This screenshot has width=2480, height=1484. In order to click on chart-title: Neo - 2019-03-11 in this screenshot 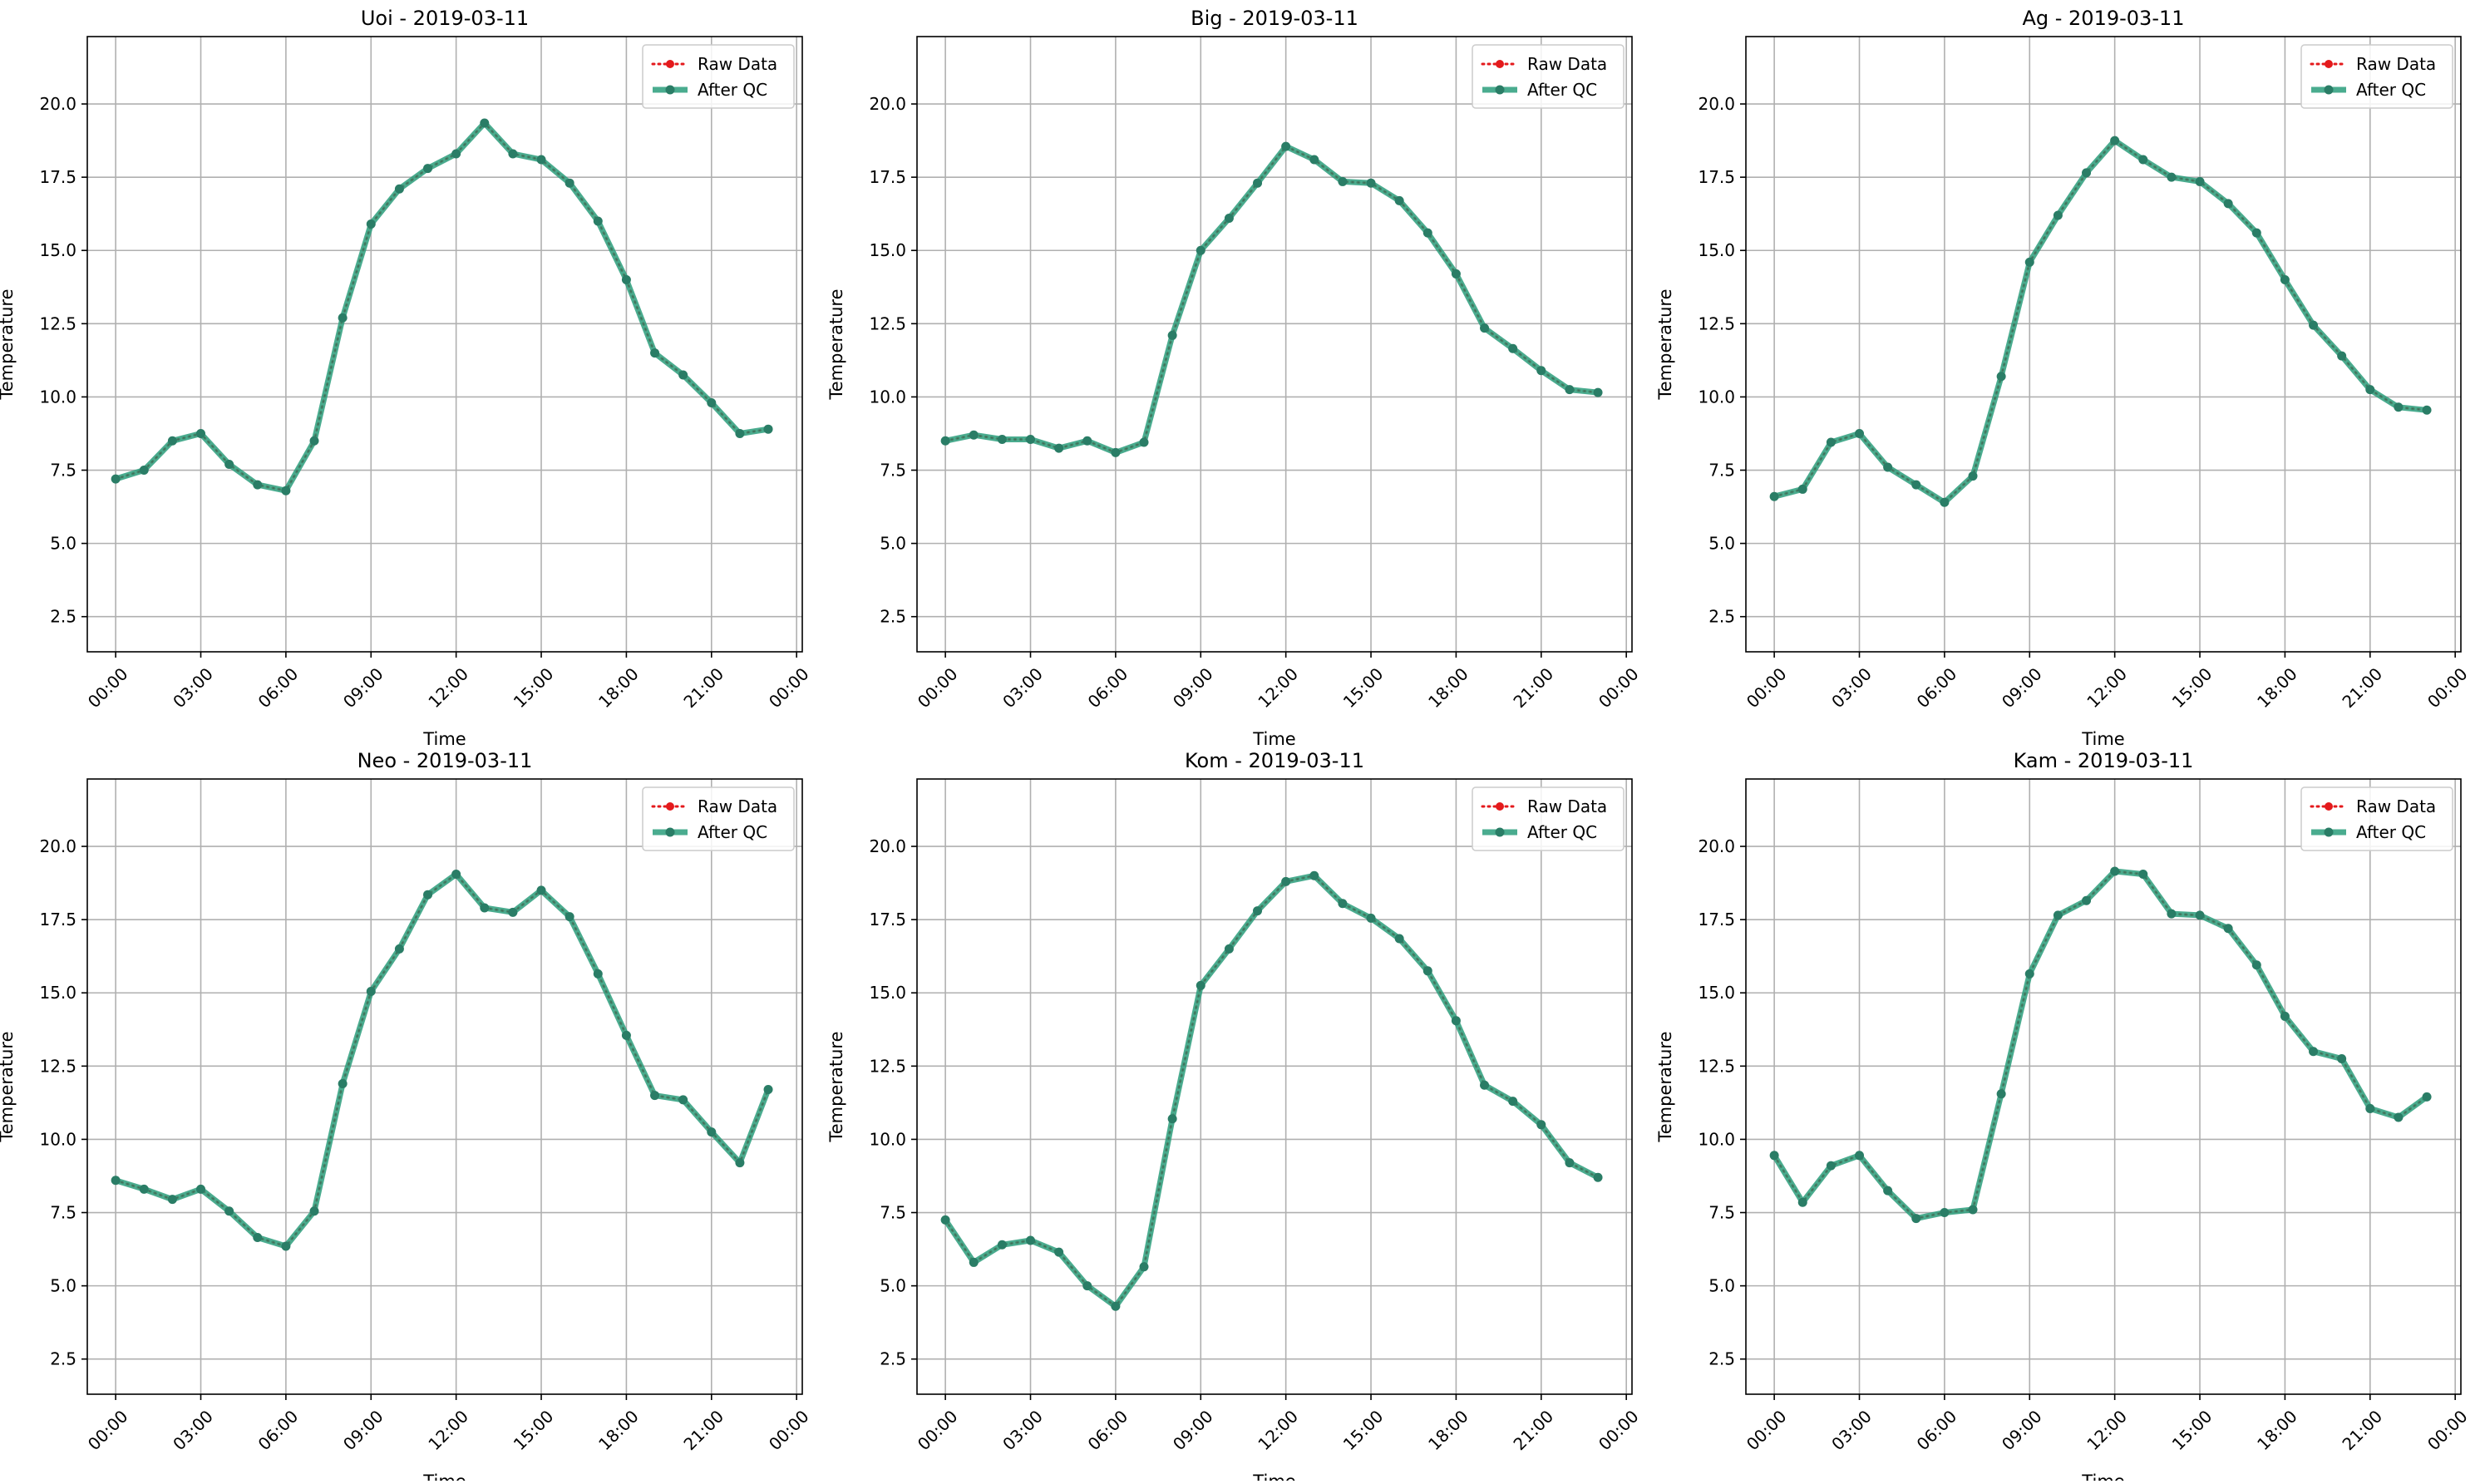, I will do `click(445, 760)`.